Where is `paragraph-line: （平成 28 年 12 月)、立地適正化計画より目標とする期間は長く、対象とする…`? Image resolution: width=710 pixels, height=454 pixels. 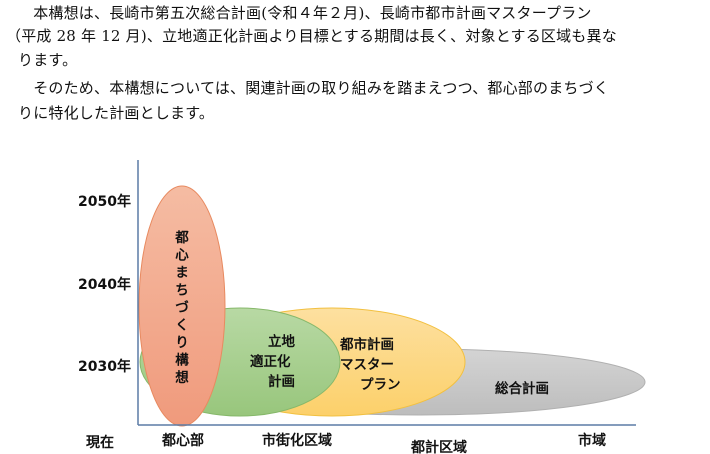 paragraph-line: （平成 28 年 12 月)、立地適正化計画より目標とする期間は長く、対象とする… is located at coordinates (311, 36).